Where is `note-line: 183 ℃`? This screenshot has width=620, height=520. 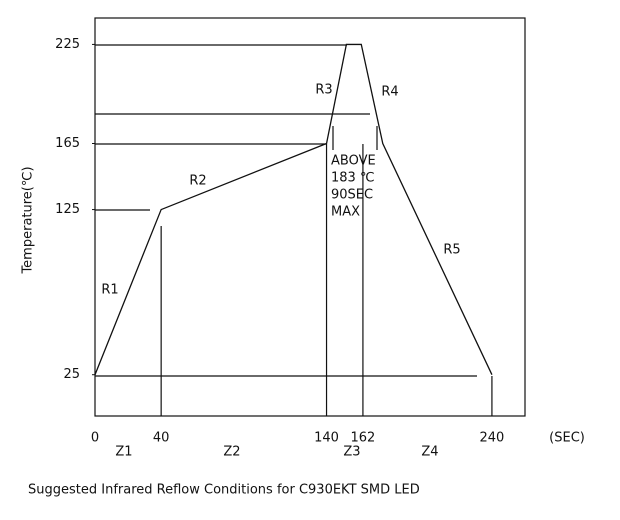
note-line: 183 ℃ is located at coordinates (353, 178).